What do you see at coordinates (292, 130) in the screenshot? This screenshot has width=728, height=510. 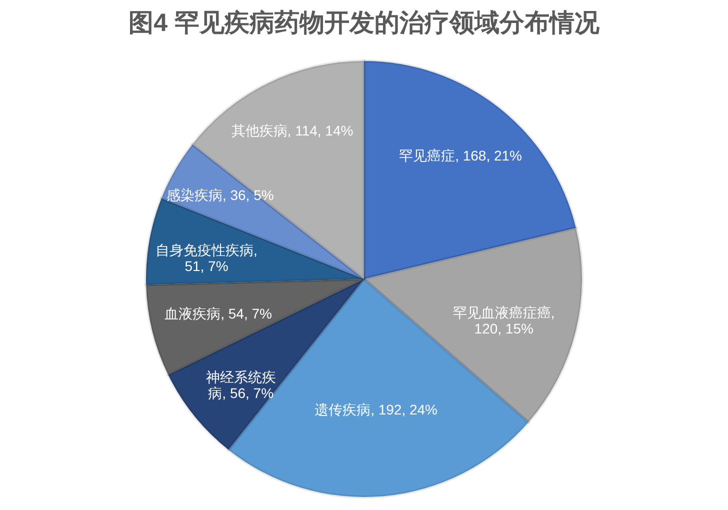 I see `slice-label: 其他疾病, 114, 14%` at bounding box center [292, 130].